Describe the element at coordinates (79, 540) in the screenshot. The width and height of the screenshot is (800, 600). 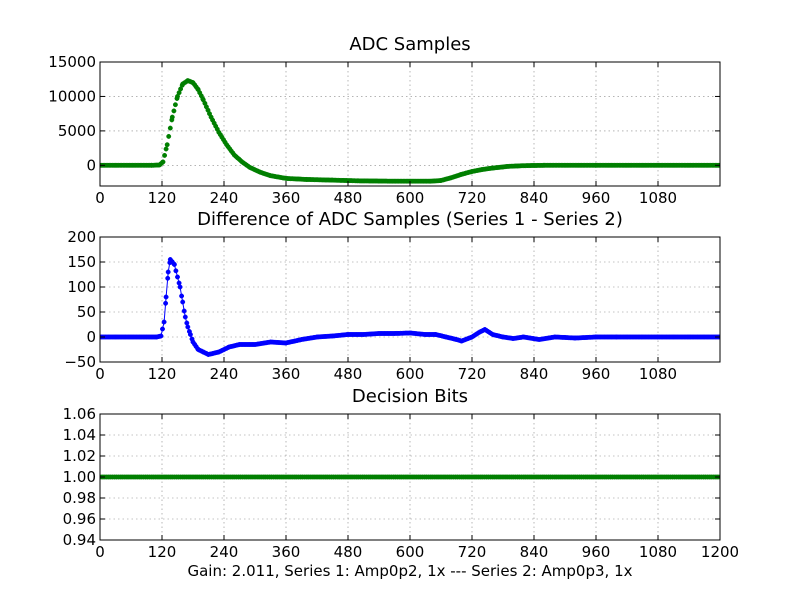
I see `y-tick-label: 0.94` at that location.